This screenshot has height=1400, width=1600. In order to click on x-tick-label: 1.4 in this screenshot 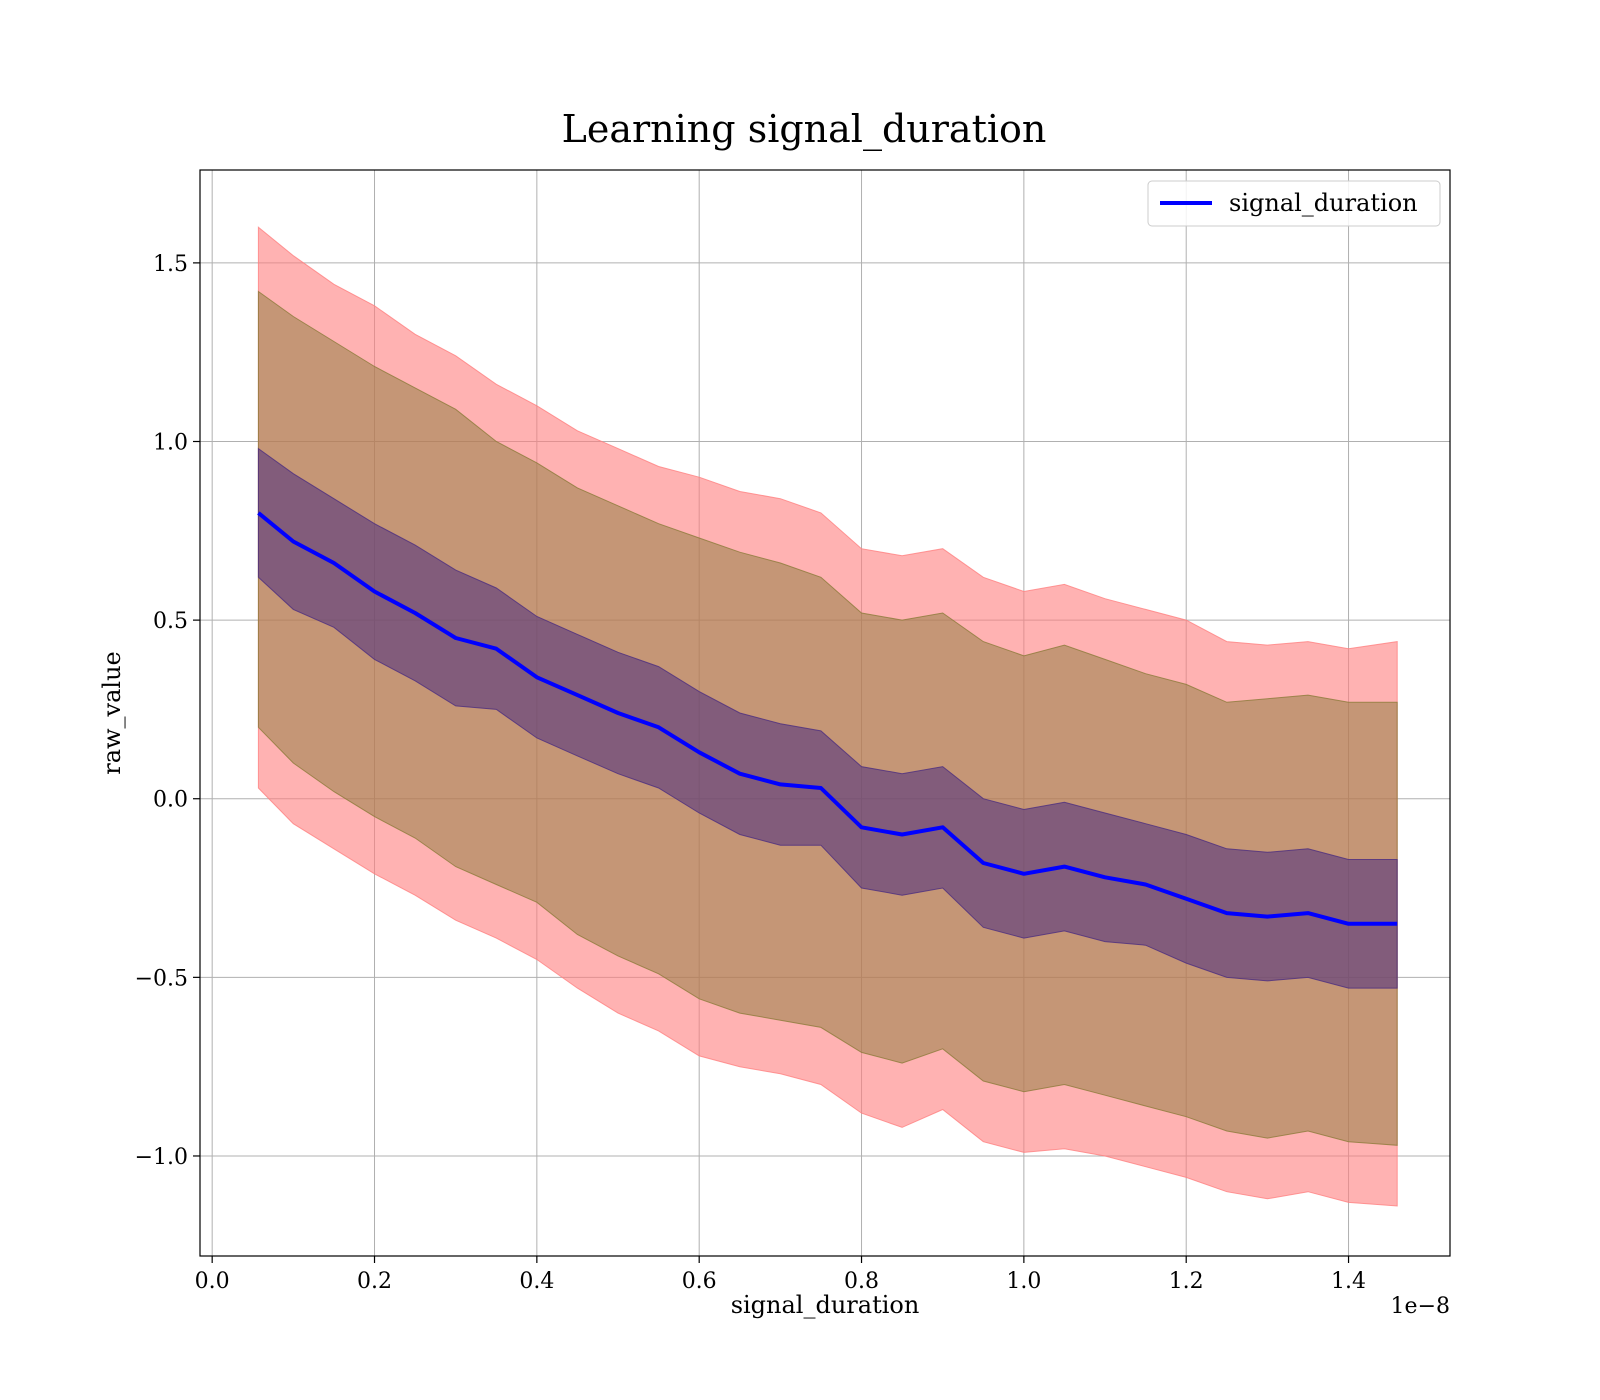, I will do `click(1348, 1281)`.